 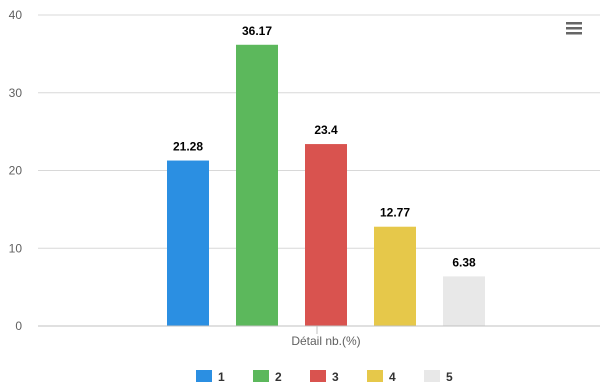 I want to click on y-tick-label: 20, so click(x=16, y=171).